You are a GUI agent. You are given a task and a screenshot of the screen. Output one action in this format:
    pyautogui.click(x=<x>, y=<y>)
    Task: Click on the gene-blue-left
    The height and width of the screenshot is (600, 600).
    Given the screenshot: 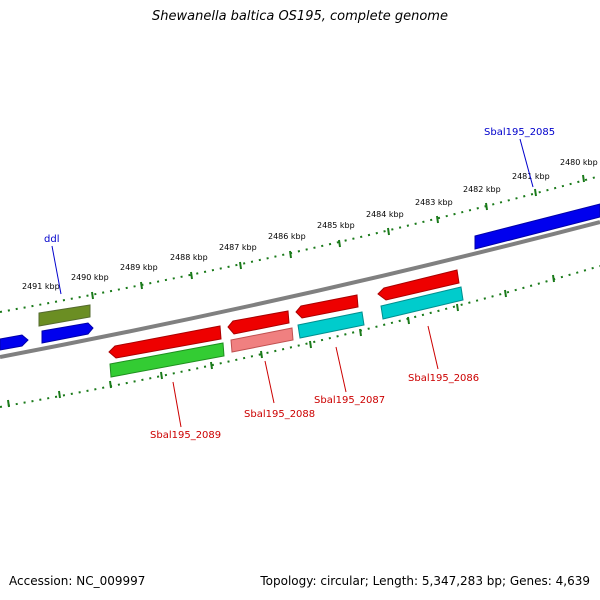 What is the action you would take?
    pyautogui.click(x=67, y=333)
    